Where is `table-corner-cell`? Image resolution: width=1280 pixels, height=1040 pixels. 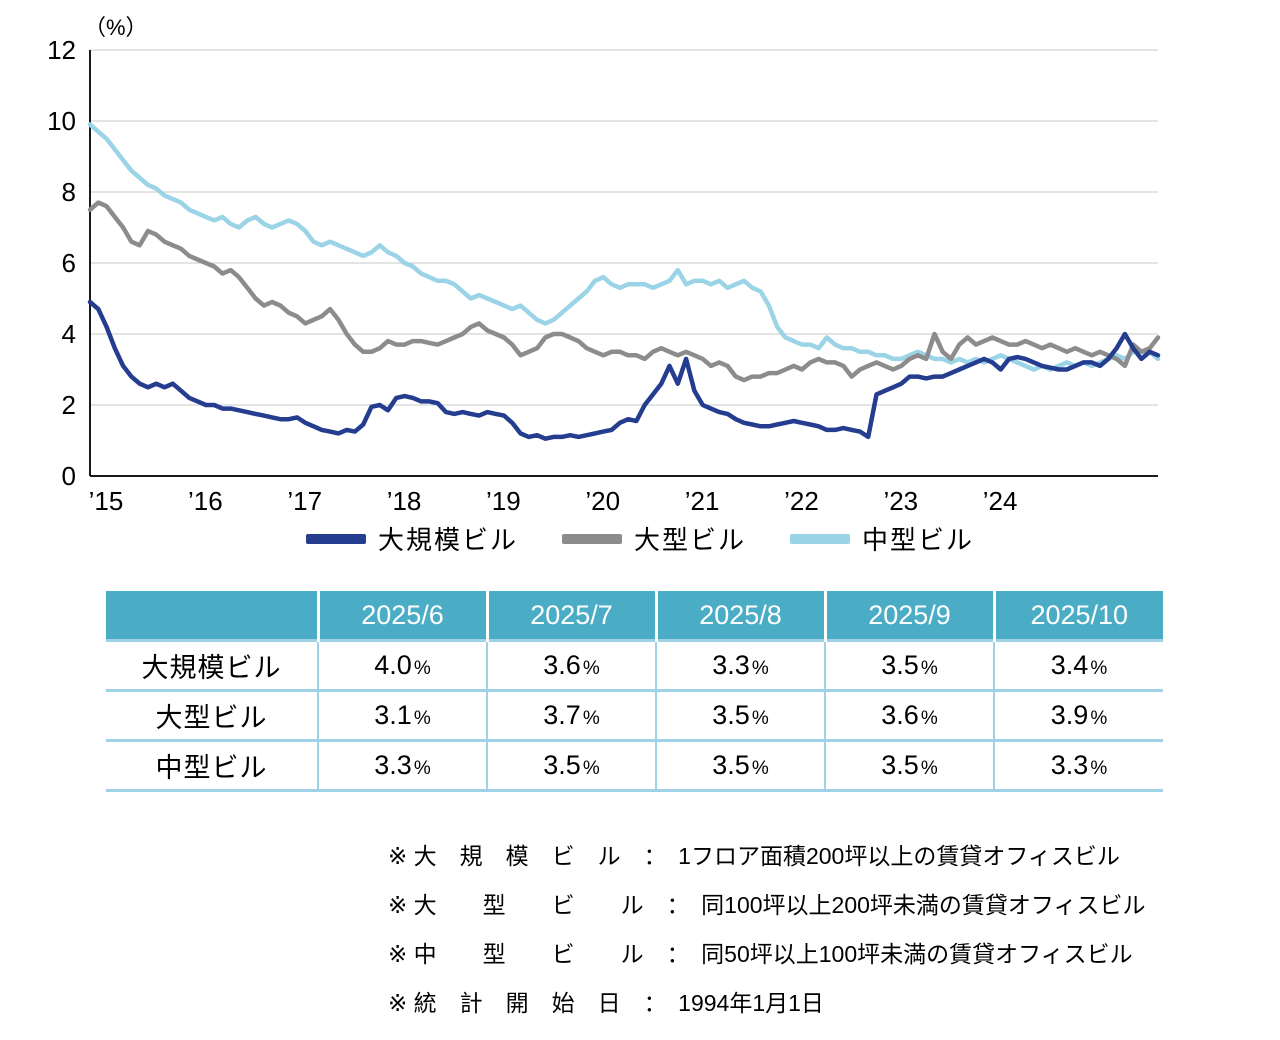 table-corner-cell is located at coordinates (212, 616).